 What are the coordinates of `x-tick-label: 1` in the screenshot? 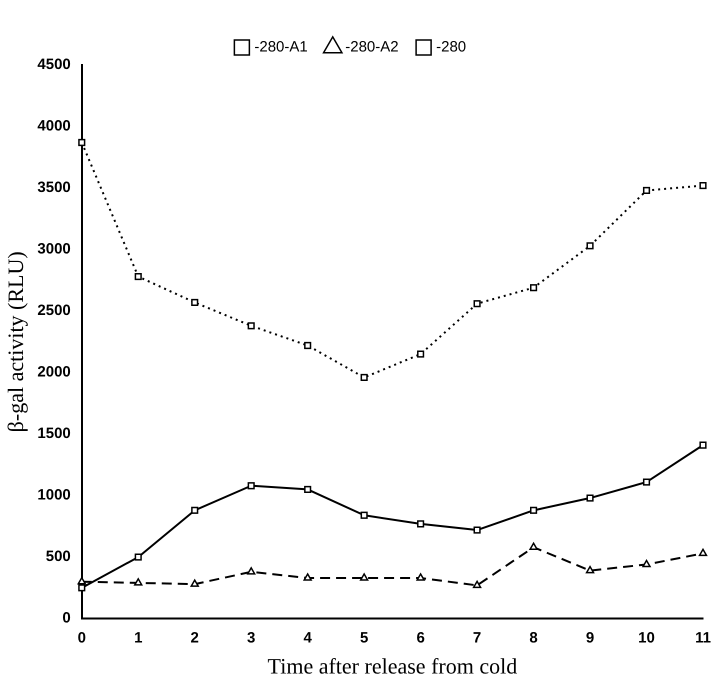 It's located at (138, 638).